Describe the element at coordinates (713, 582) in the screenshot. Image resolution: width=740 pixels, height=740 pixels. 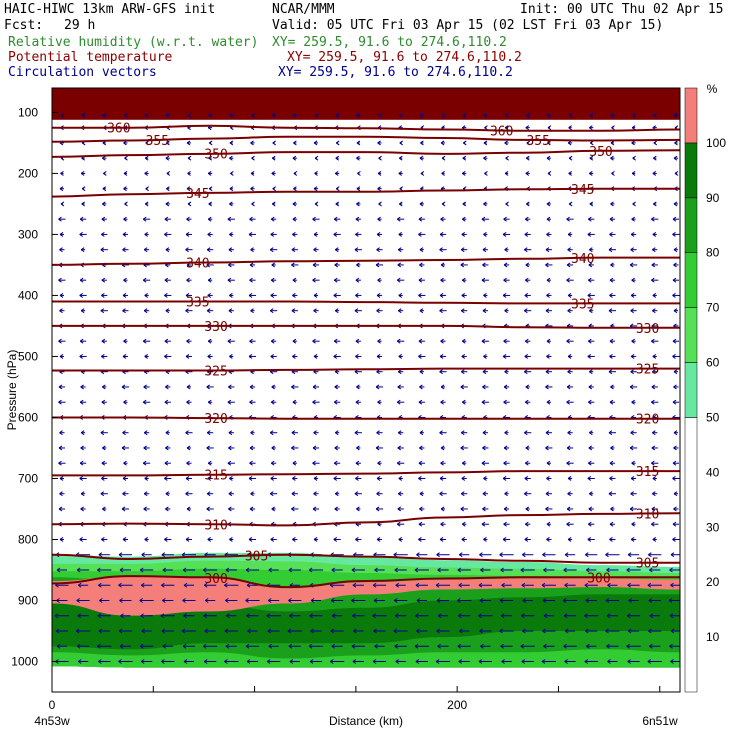
I see `colorbar-tick-label: 20` at that location.